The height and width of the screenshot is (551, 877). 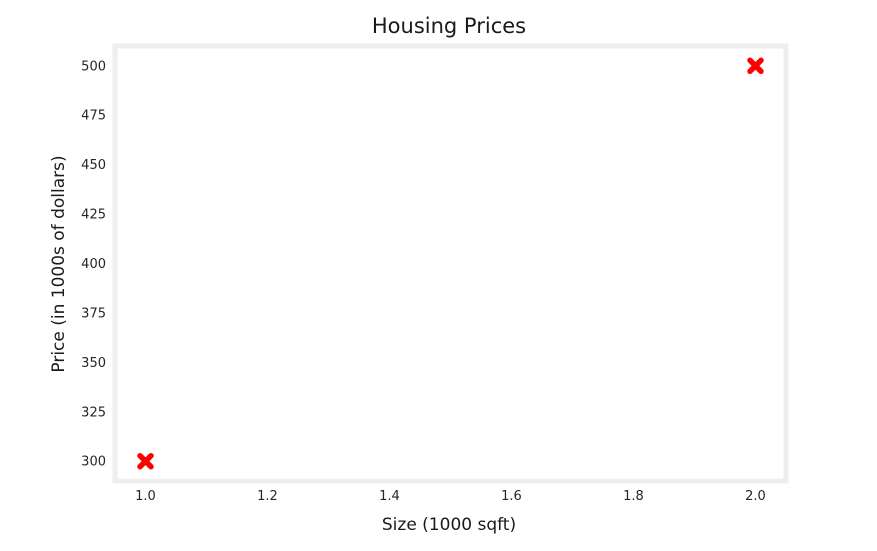 What do you see at coordinates (93, 412) in the screenshot?
I see `y-tick-label: 325` at bounding box center [93, 412].